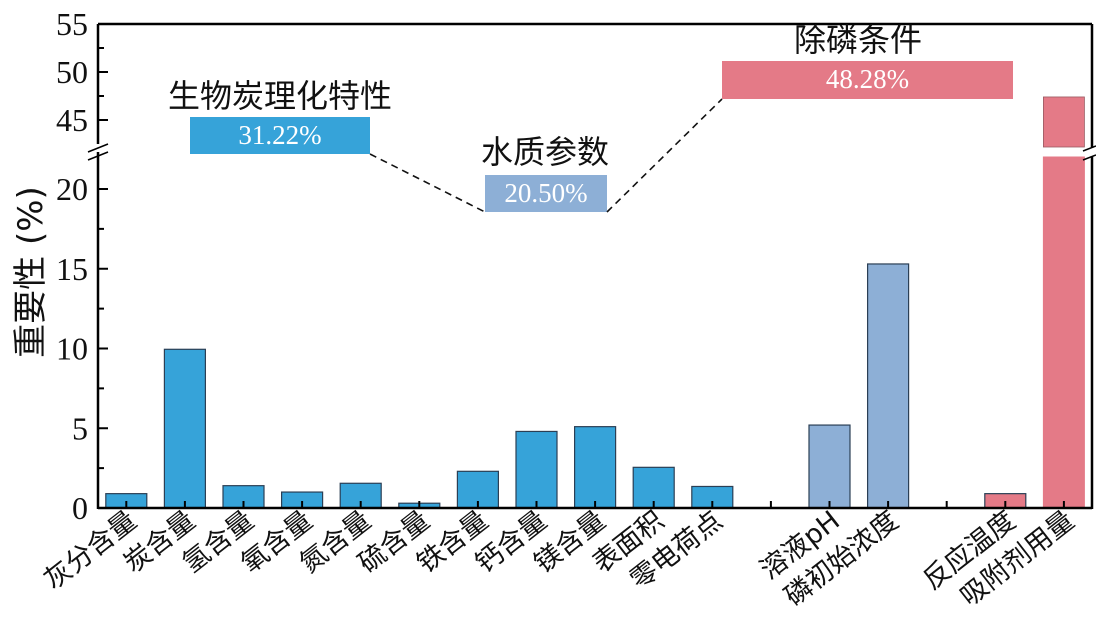 The image size is (1096, 637). I want to click on y-axis-label: 重要性 (%), so click(31, 272).